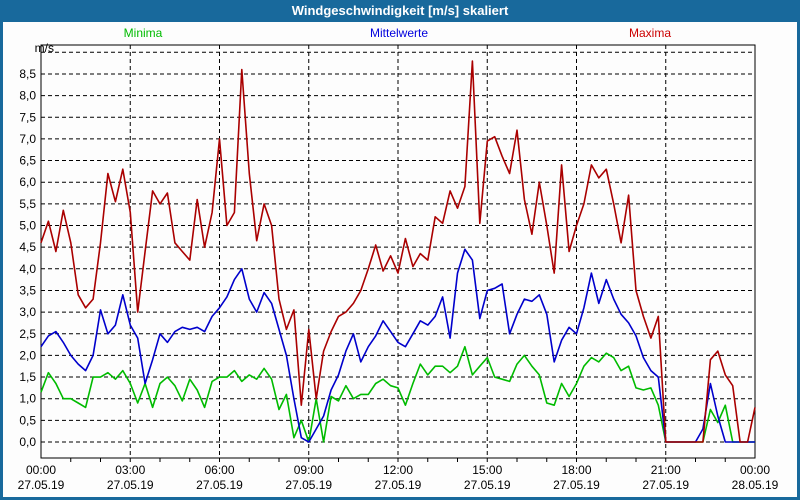 The height and width of the screenshot is (500, 800). What do you see at coordinates (44, 48) in the screenshot?
I see `y-axis-unit-label: m/s` at bounding box center [44, 48].